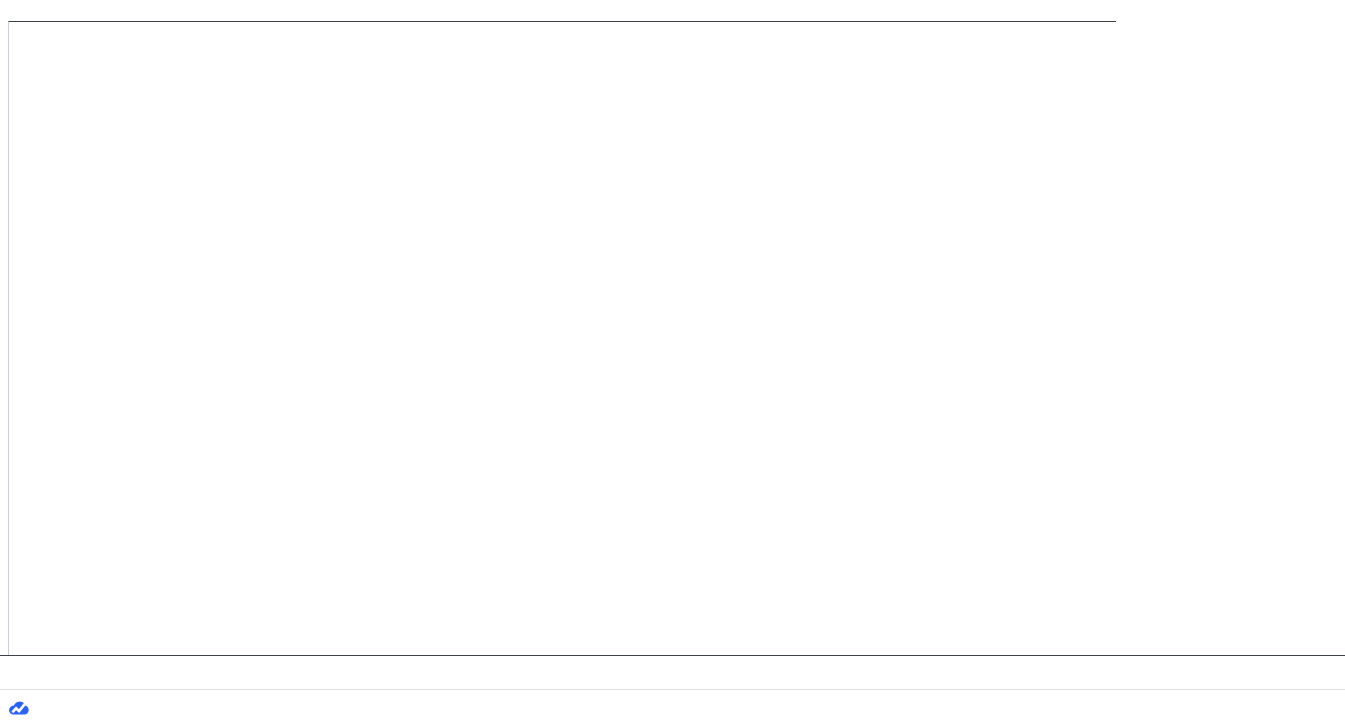 This screenshot has height=728, width=1345. What do you see at coordinates (672, 708) in the screenshot?
I see `footer-bar` at bounding box center [672, 708].